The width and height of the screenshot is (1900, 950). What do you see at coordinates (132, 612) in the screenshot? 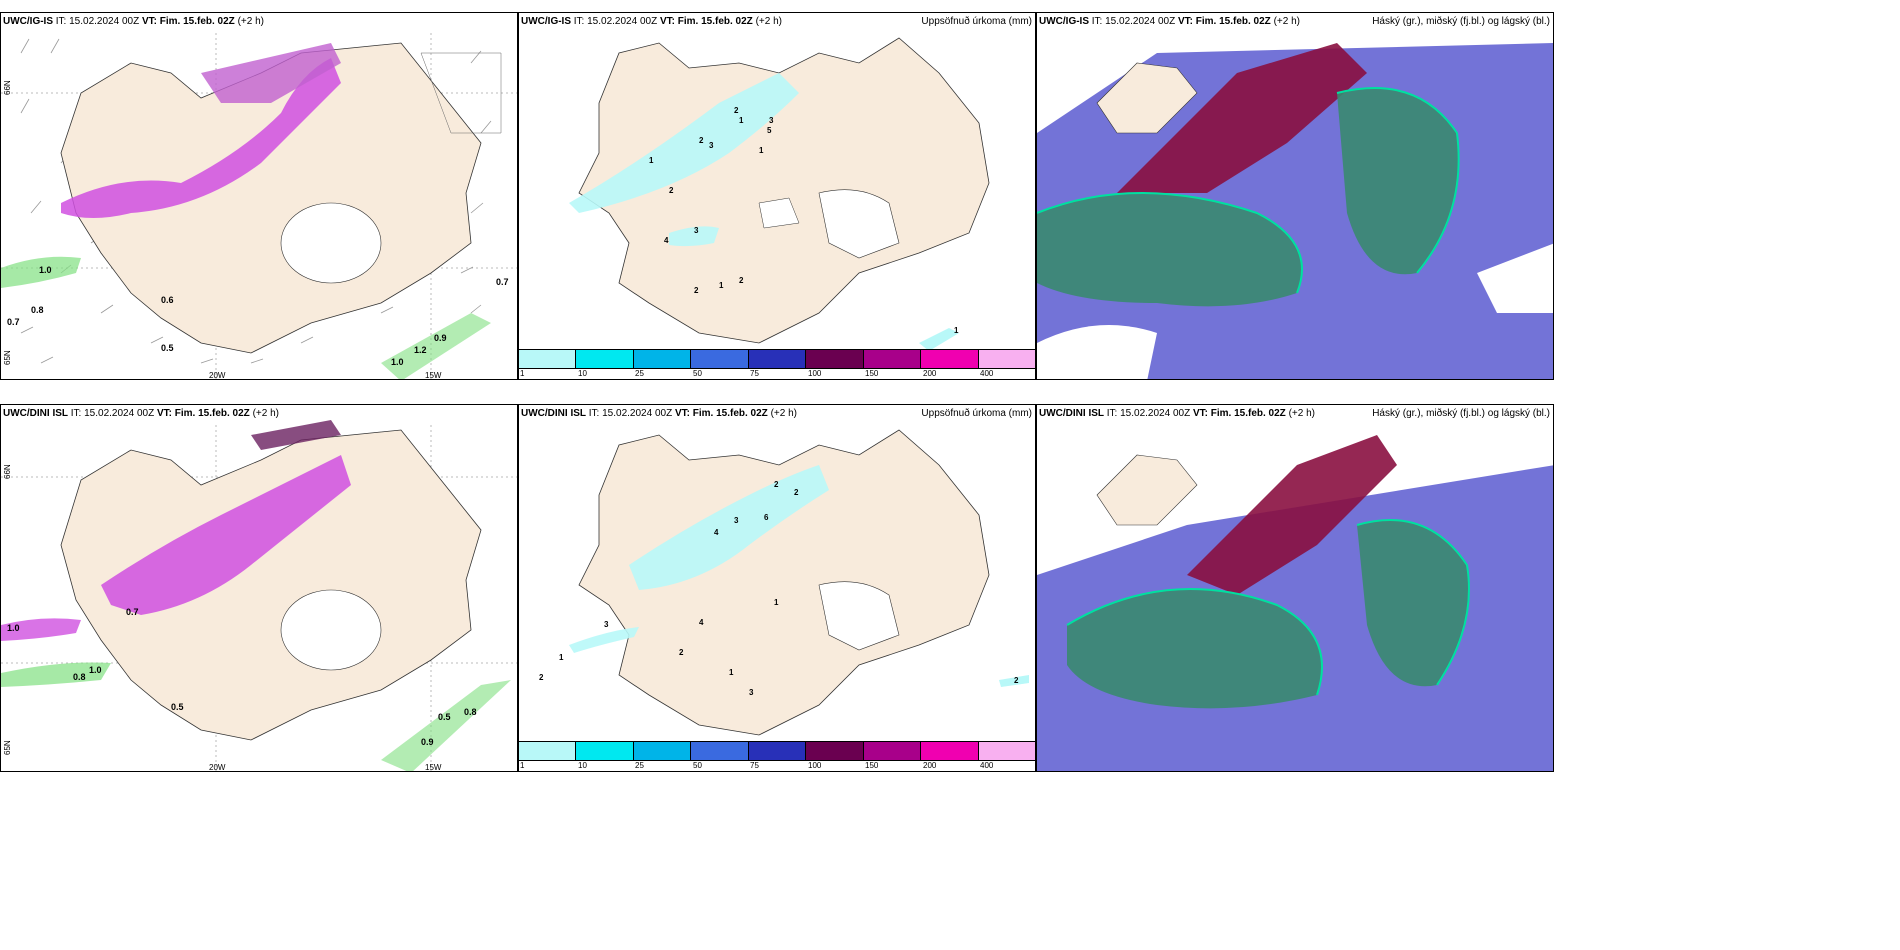
I see `svg-text: 0.7` at bounding box center [132, 612].